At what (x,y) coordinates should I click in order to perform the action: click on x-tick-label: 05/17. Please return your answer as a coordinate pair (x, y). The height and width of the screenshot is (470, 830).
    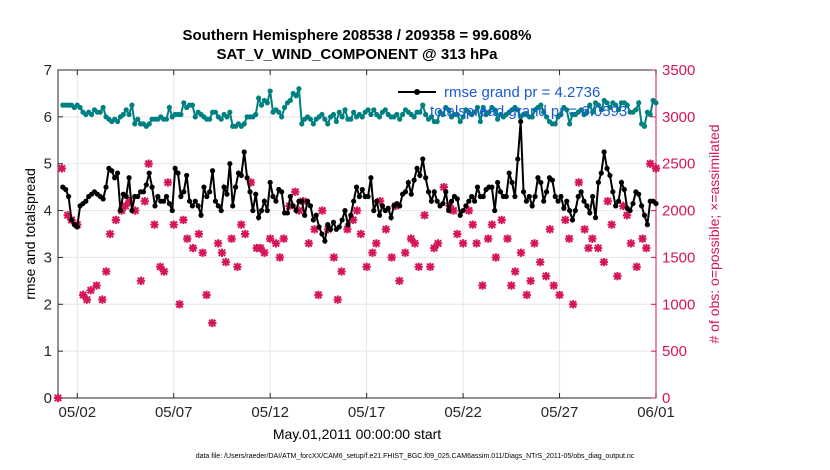
    Looking at the image, I should click on (367, 412).